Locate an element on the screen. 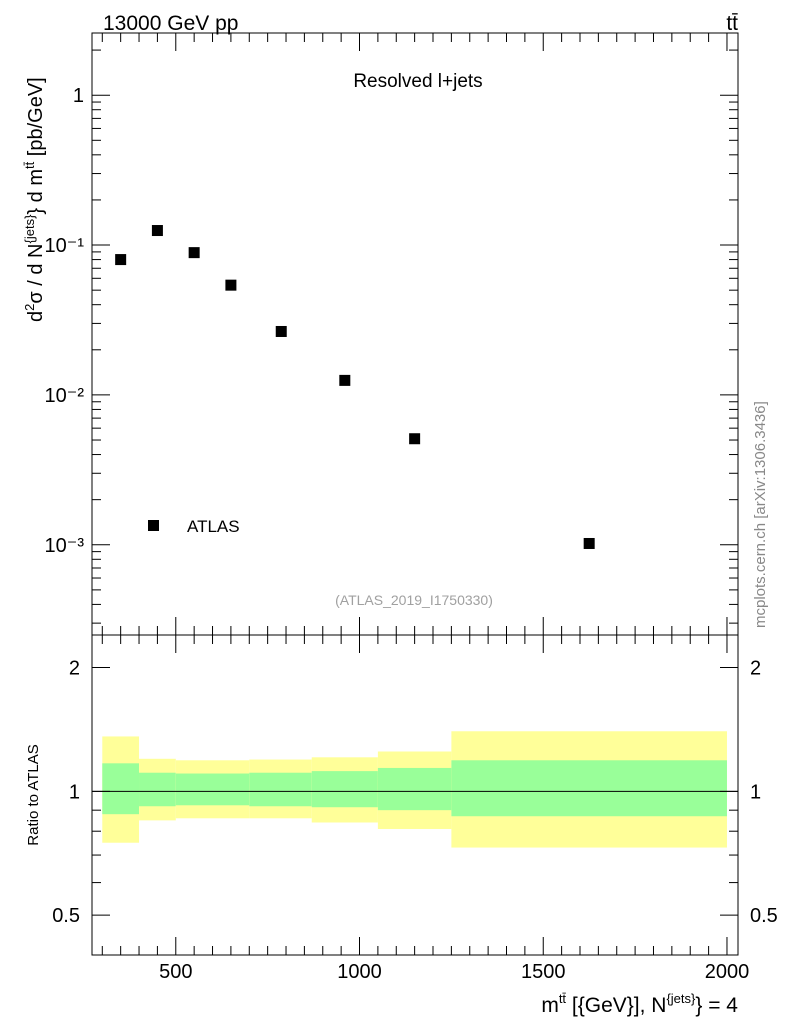 Image resolution: width=786 pixels, height=1024 pixels. xtick-label: 500 is located at coordinates (175, 972).